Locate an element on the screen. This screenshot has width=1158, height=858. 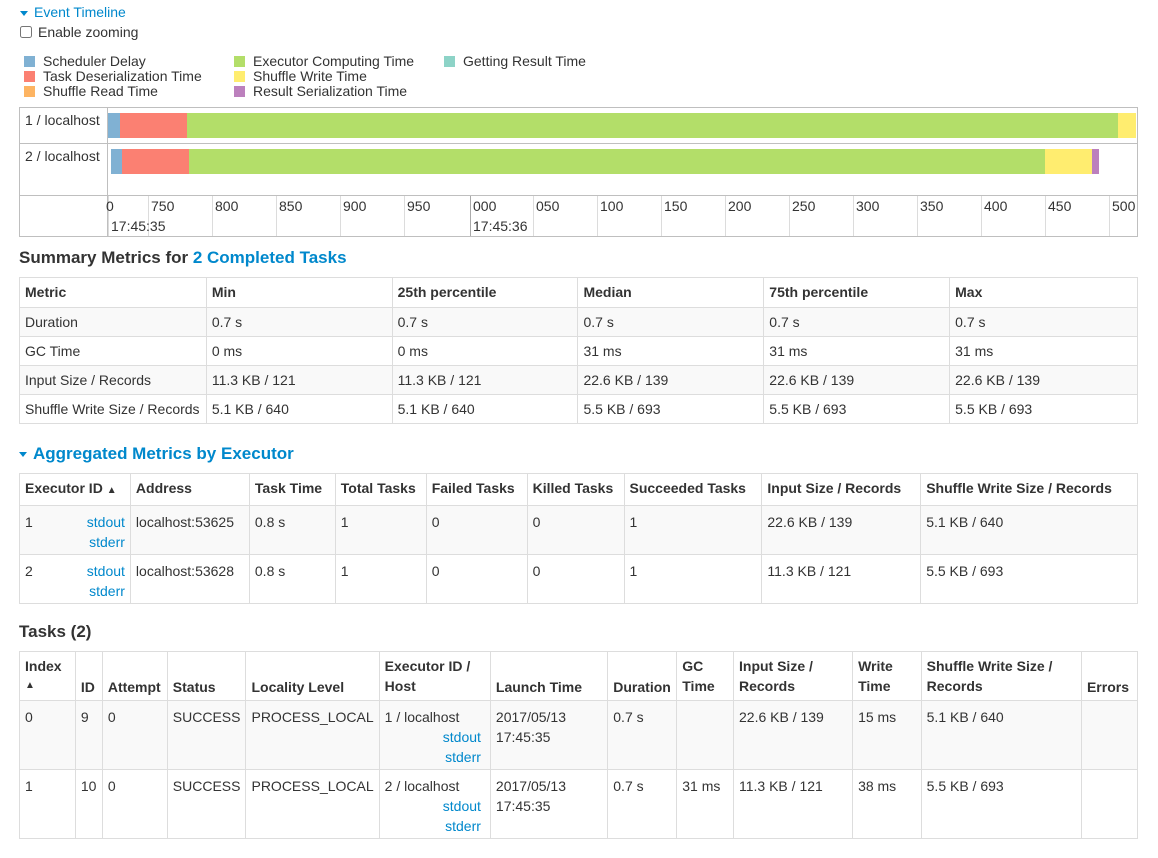
column-header: Attempt is located at coordinates (134, 676).